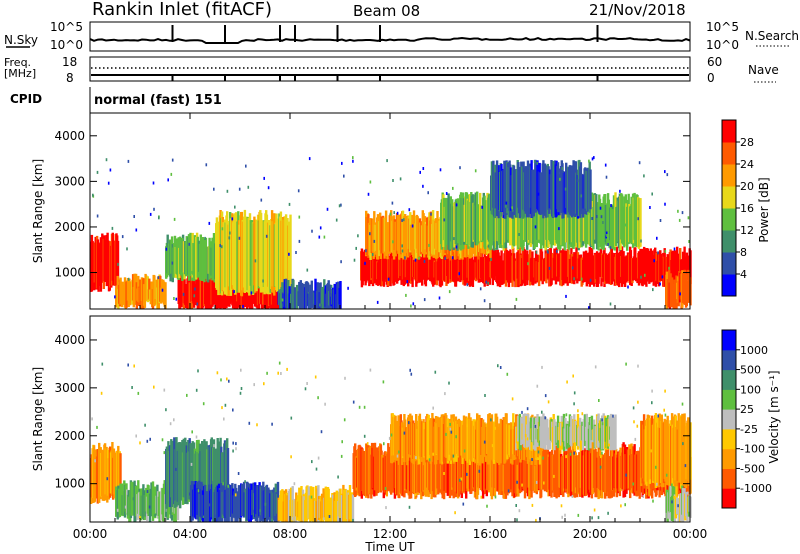 This screenshot has width=800, height=554. I want to click on nave-tick-bottom: 0, so click(711, 78).